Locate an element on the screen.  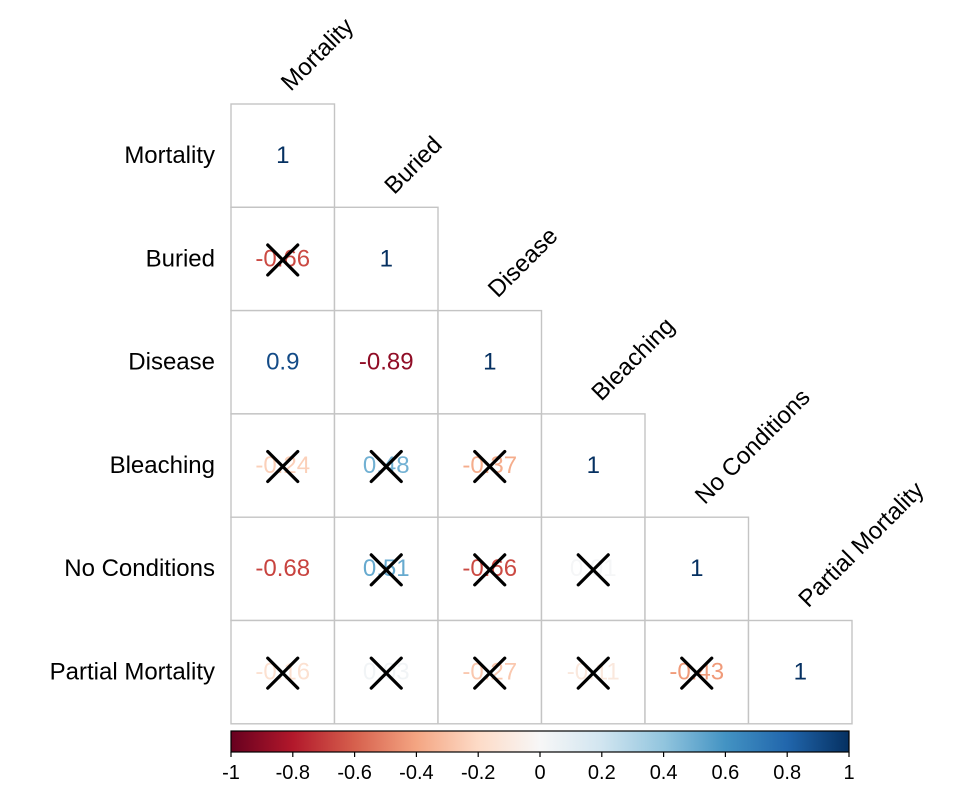
colorbar-tick-label: 0.2 is located at coordinates (602, 773).